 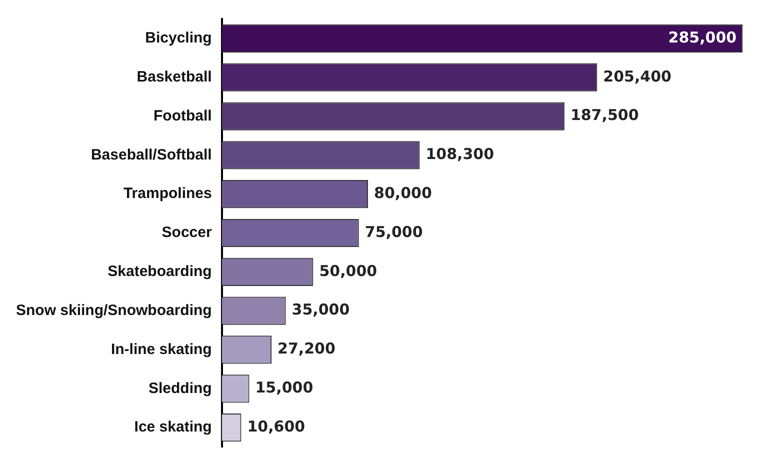 What do you see at coordinates (321, 309) in the screenshot?
I see `data-label: 35,000` at bounding box center [321, 309].